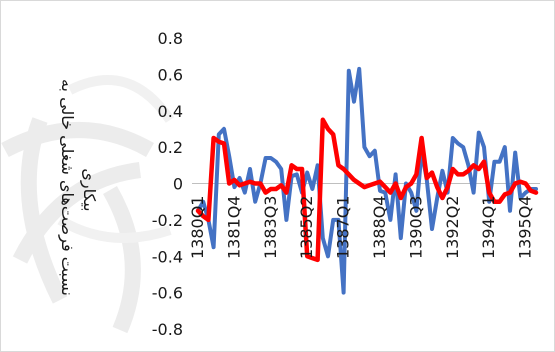 The height and width of the screenshot is (352, 555). I want to click on x-tick-label: 1390Q3, so click(415, 228).